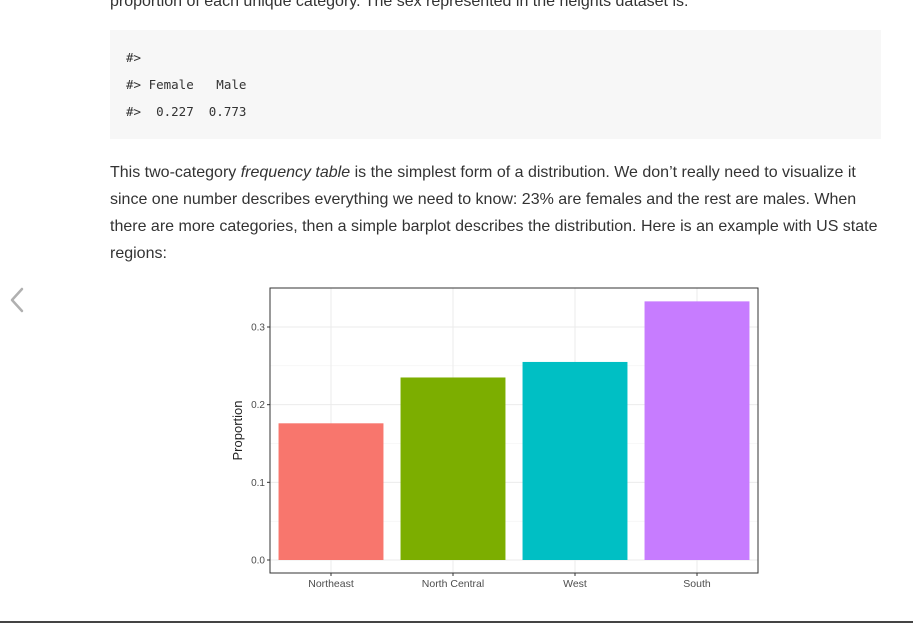 The height and width of the screenshot is (623, 913). I want to click on code-line: #> Female Male, so click(186, 84).